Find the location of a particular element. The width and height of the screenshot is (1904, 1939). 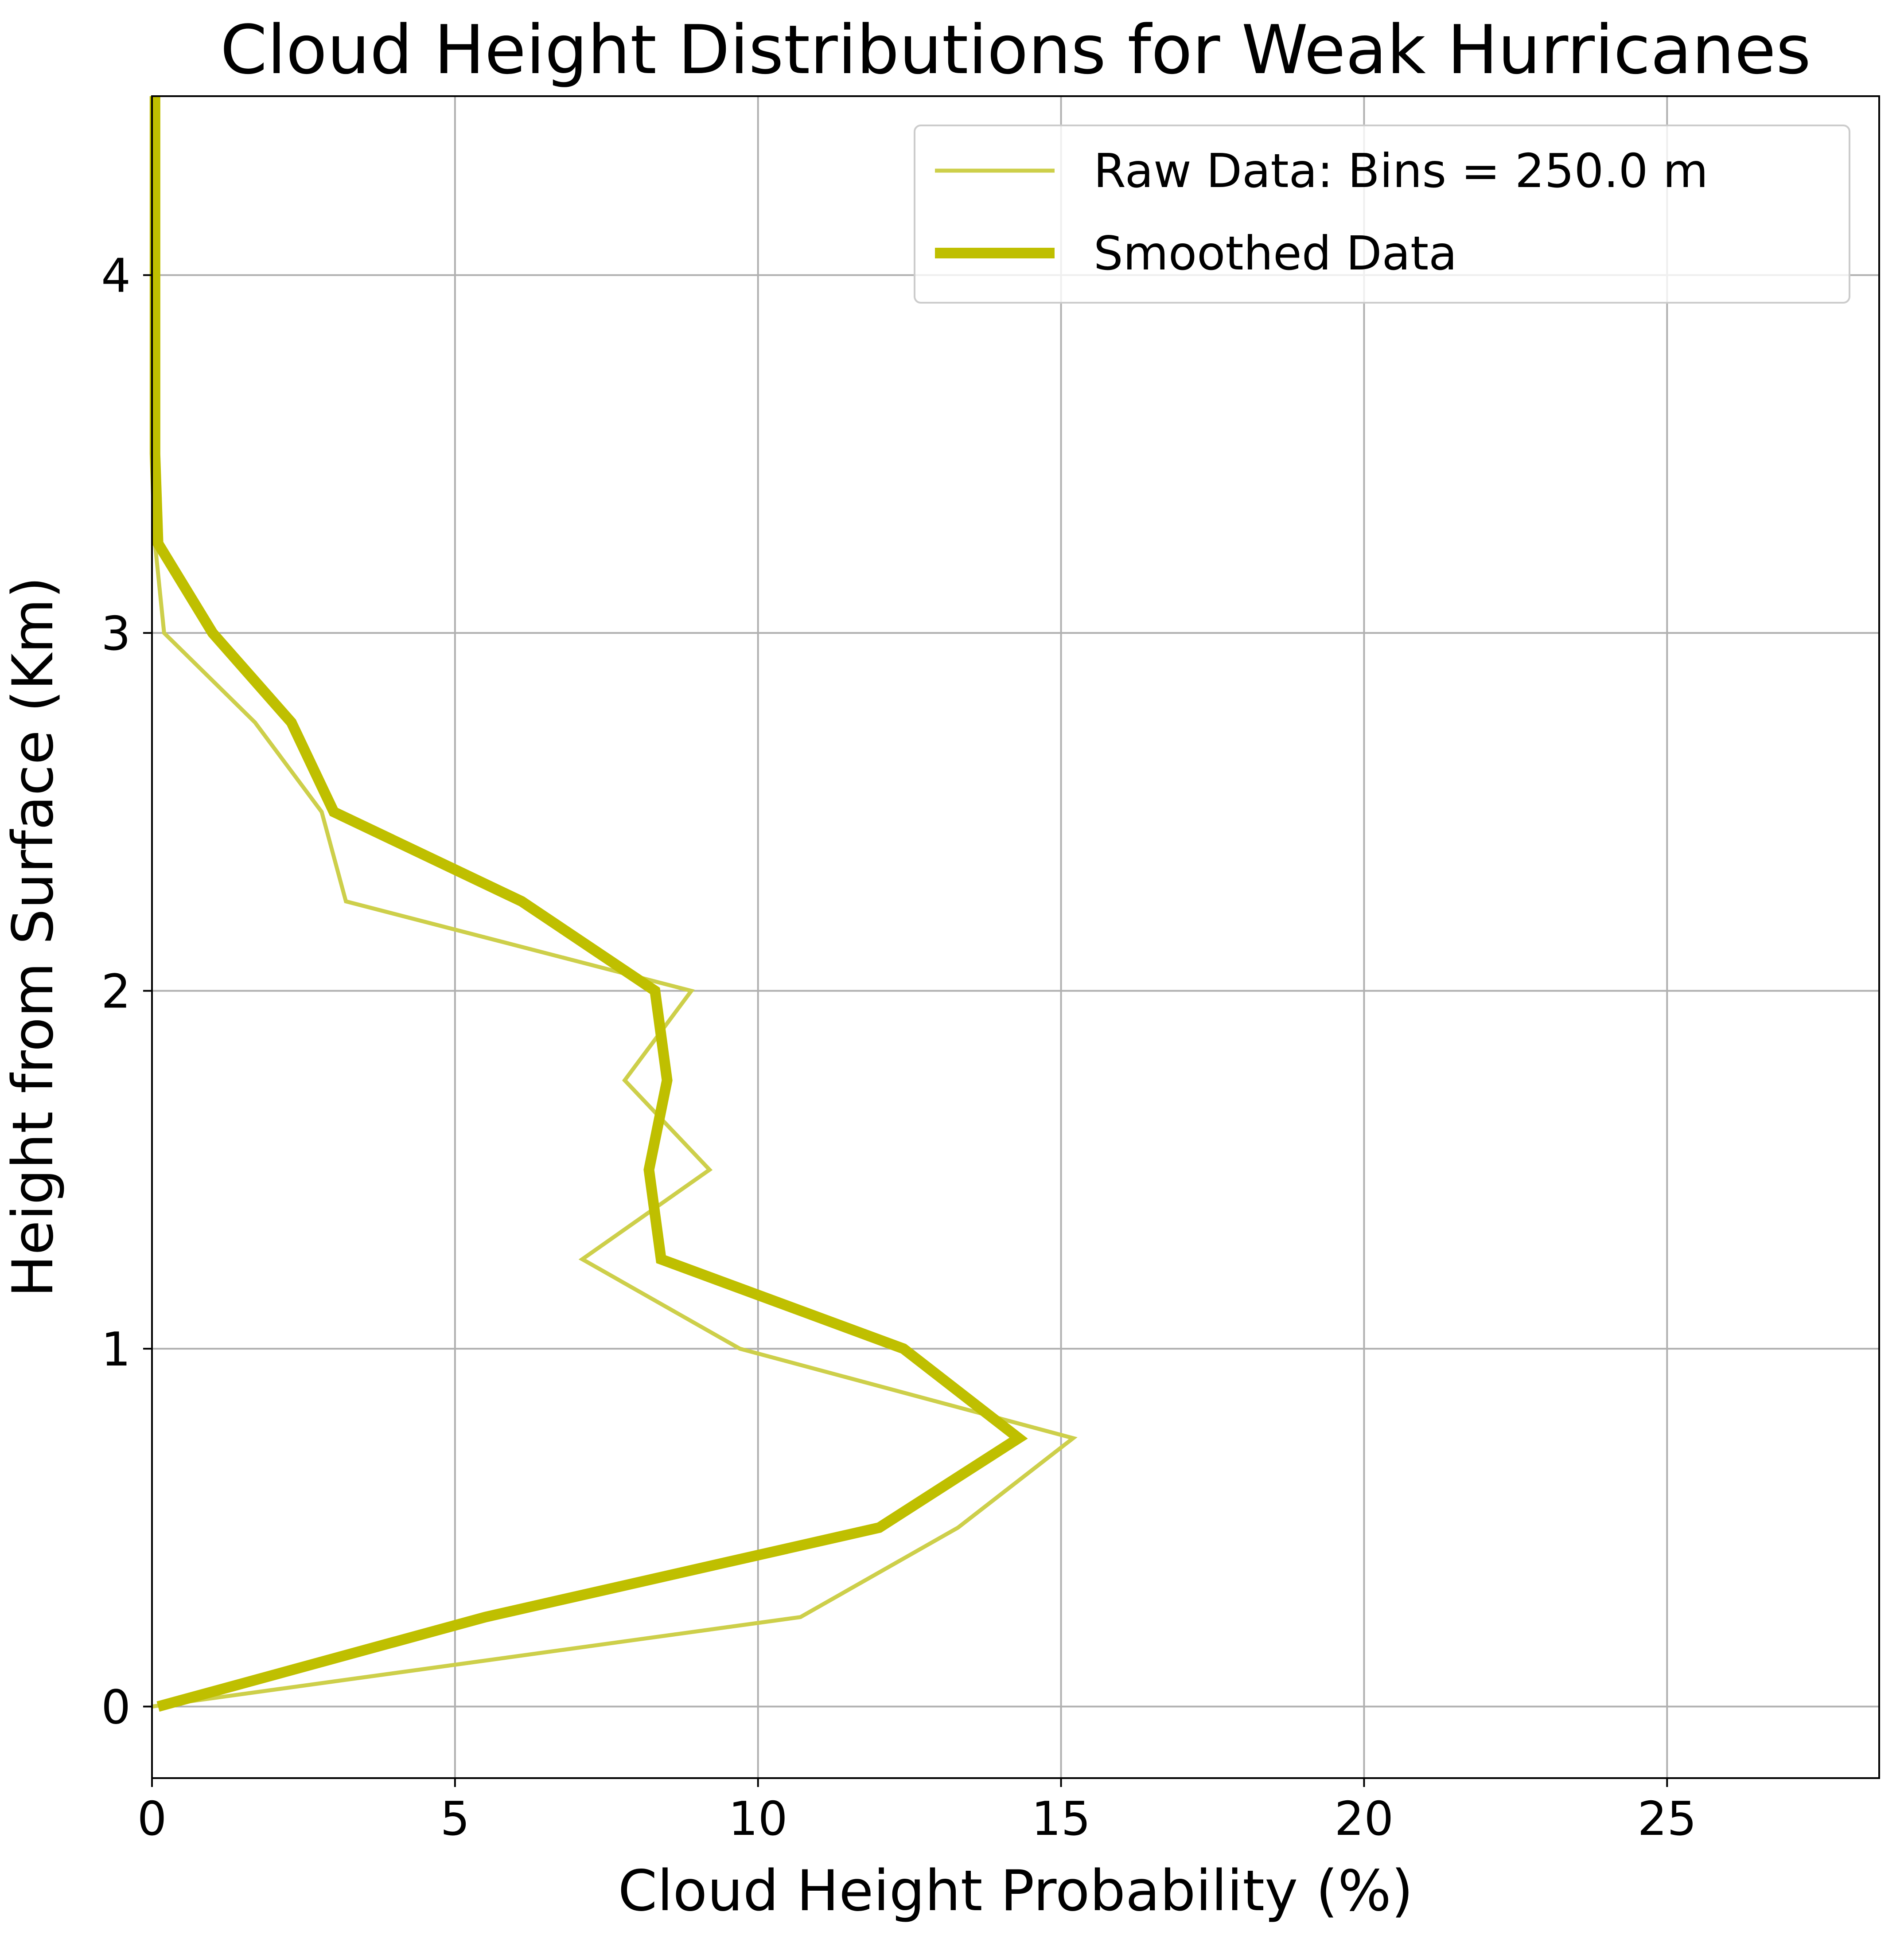

legend-box is located at coordinates (1382, 214).